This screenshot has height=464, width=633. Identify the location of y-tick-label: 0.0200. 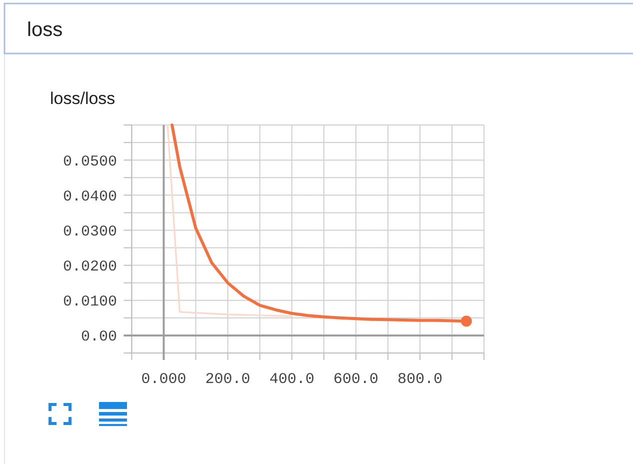
(89, 267).